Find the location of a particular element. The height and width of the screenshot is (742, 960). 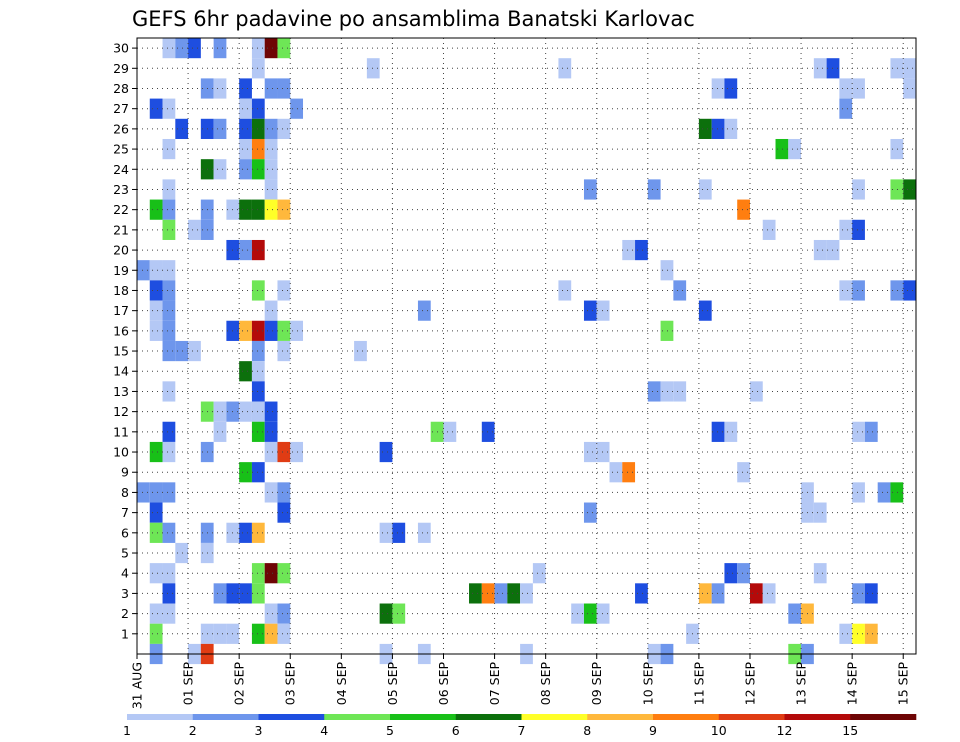

y-tick-label: 1 is located at coordinates (125, 633).